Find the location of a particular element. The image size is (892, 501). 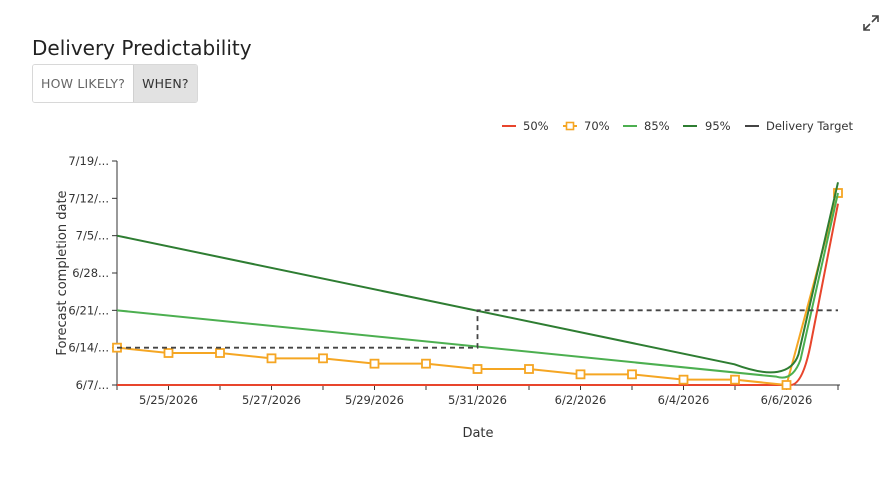

legend-item-70: 70% is located at coordinates (586, 126).